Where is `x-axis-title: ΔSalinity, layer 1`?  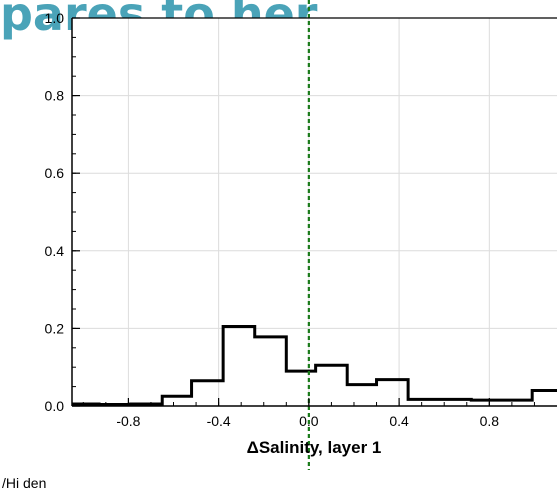 x-axis-title: ΔSalinity, layer 1 is located at coordinates (314, 447).